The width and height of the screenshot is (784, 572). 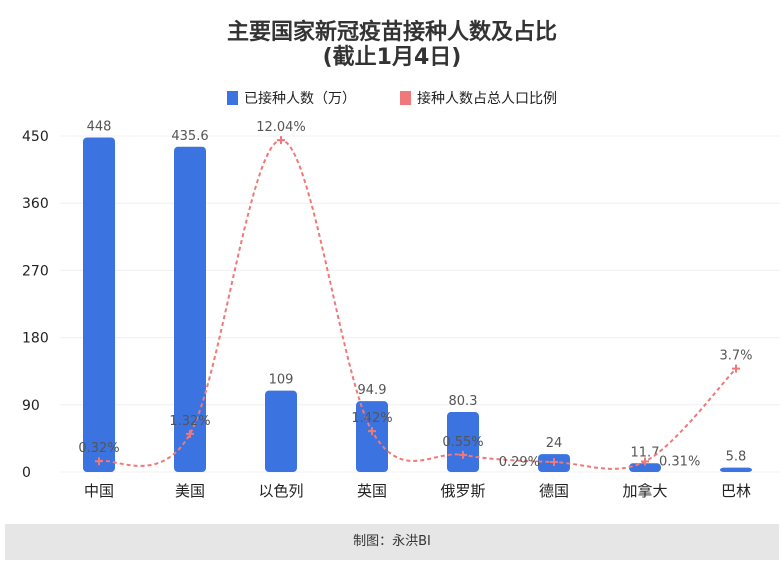 I want to click on legend-item-bar: 已接种人数（万）, so click(x=291, y=98).